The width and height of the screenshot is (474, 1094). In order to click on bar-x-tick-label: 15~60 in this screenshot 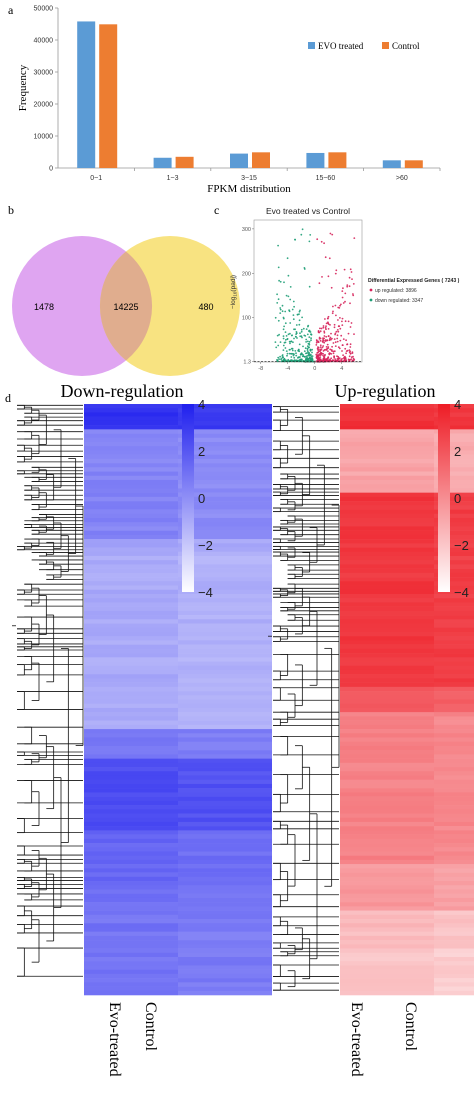, I will do `click(326, 178)`.